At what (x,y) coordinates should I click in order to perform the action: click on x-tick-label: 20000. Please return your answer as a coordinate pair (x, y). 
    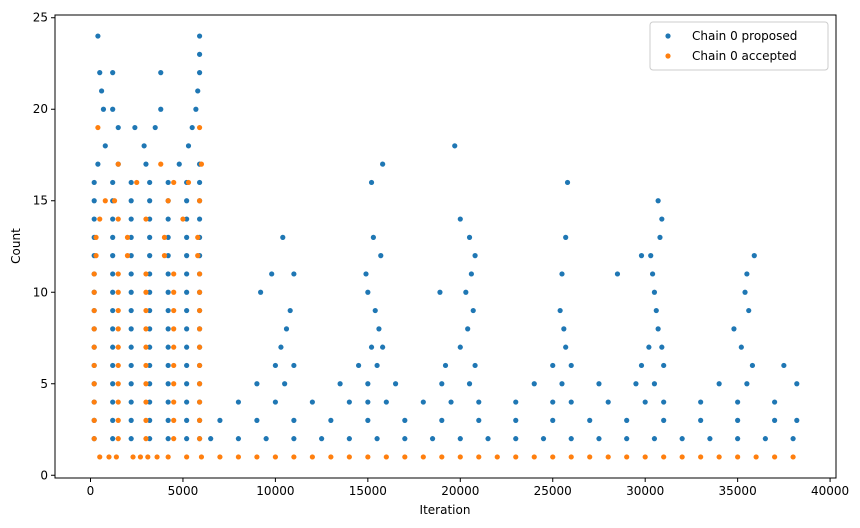
    Looking at the image, I should click on (460, 491).